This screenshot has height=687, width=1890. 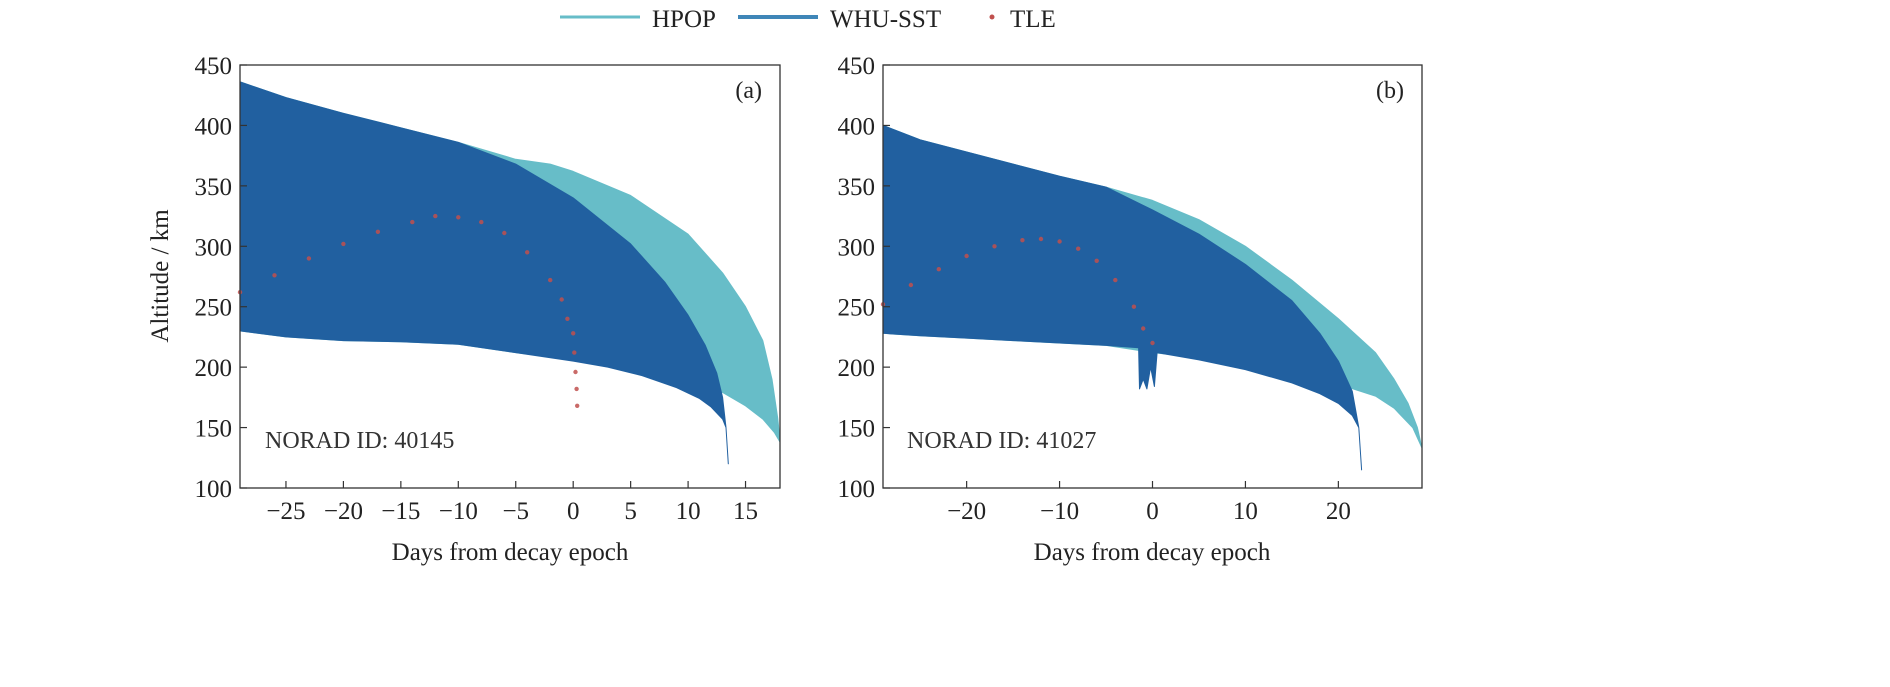 What do you see at coordinates (857, 187) in the screenshot?
I see `y-tick-label-b: 350` at bounding box center [857, 187].